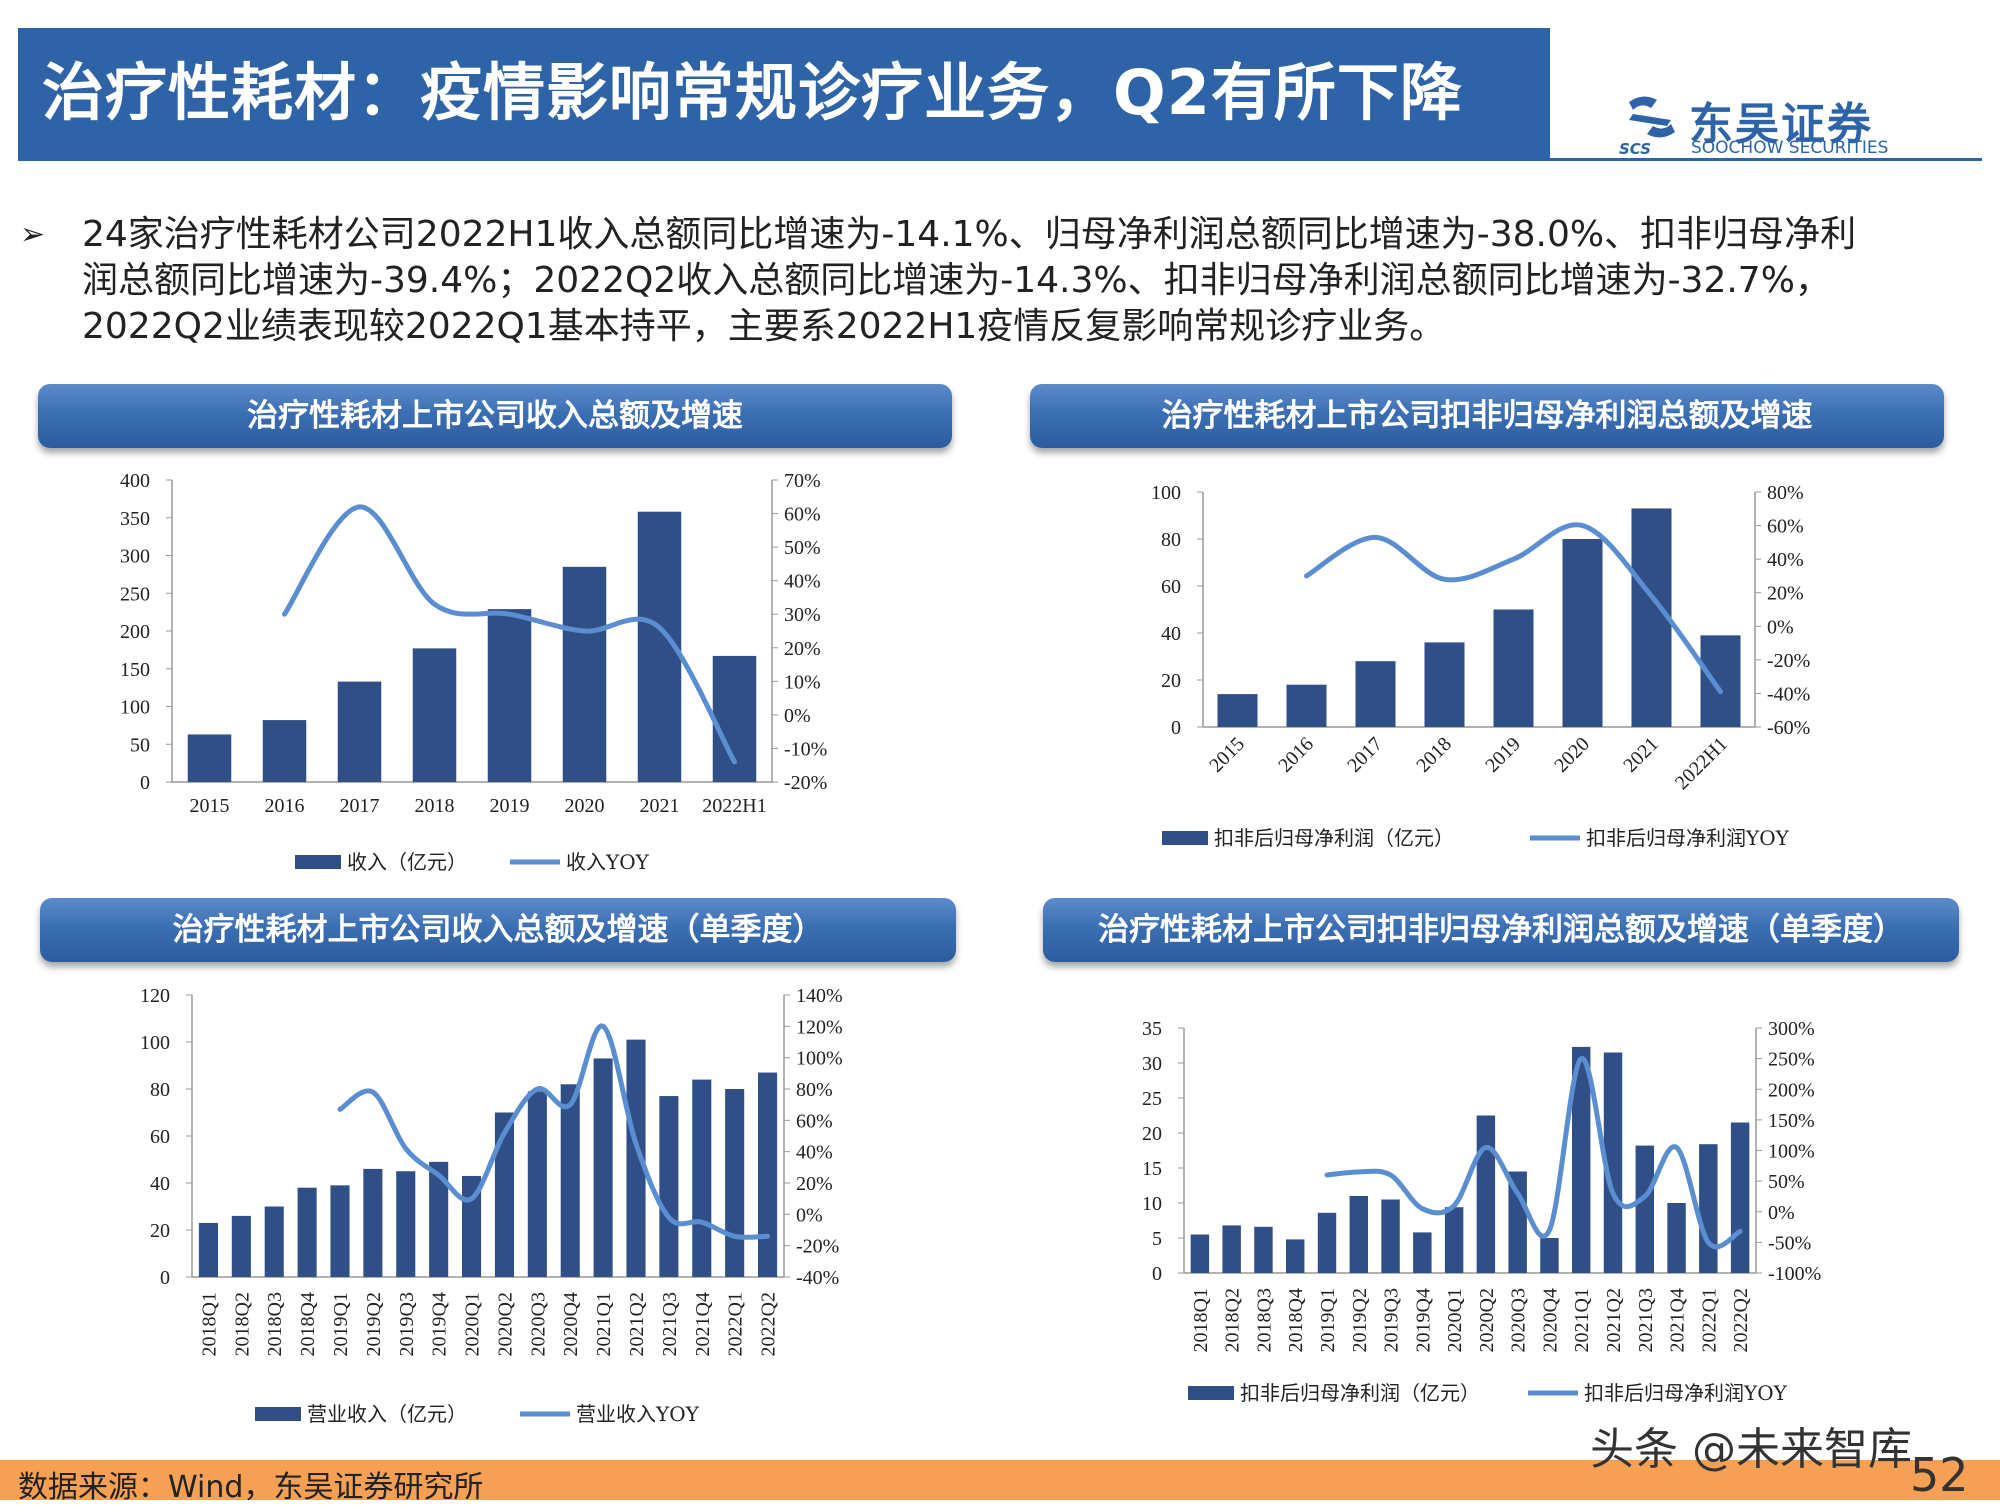  Describe the element at coordinates (1171, 634) in the screenshot. I see `left-tick-label: 40` at that location.